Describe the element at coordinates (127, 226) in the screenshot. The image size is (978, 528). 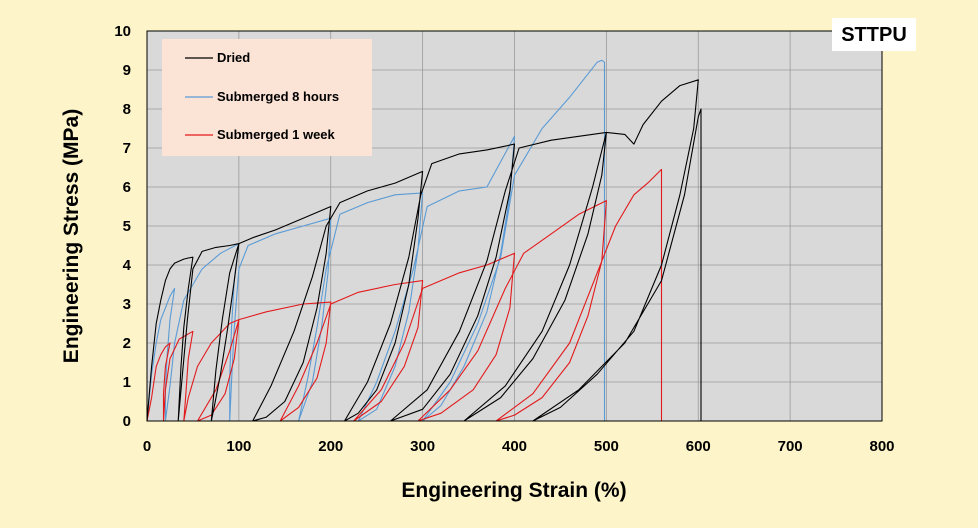
I see `y-tick-label: 5` at that location.